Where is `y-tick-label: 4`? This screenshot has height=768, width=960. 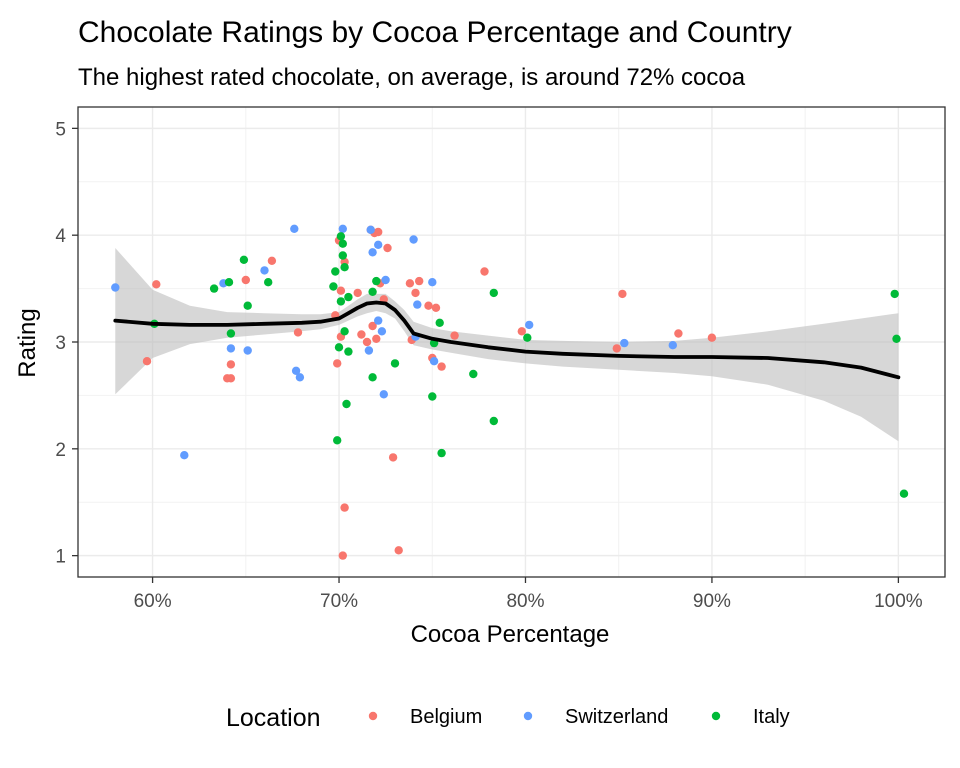 y-tick-label: 4 is located at coordinates (60, 236).